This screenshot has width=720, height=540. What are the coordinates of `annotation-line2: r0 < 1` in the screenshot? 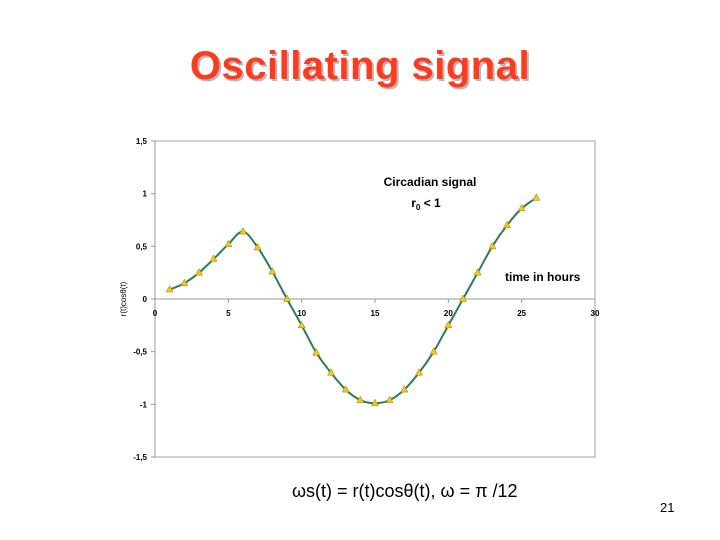 It's located at (426, 204).